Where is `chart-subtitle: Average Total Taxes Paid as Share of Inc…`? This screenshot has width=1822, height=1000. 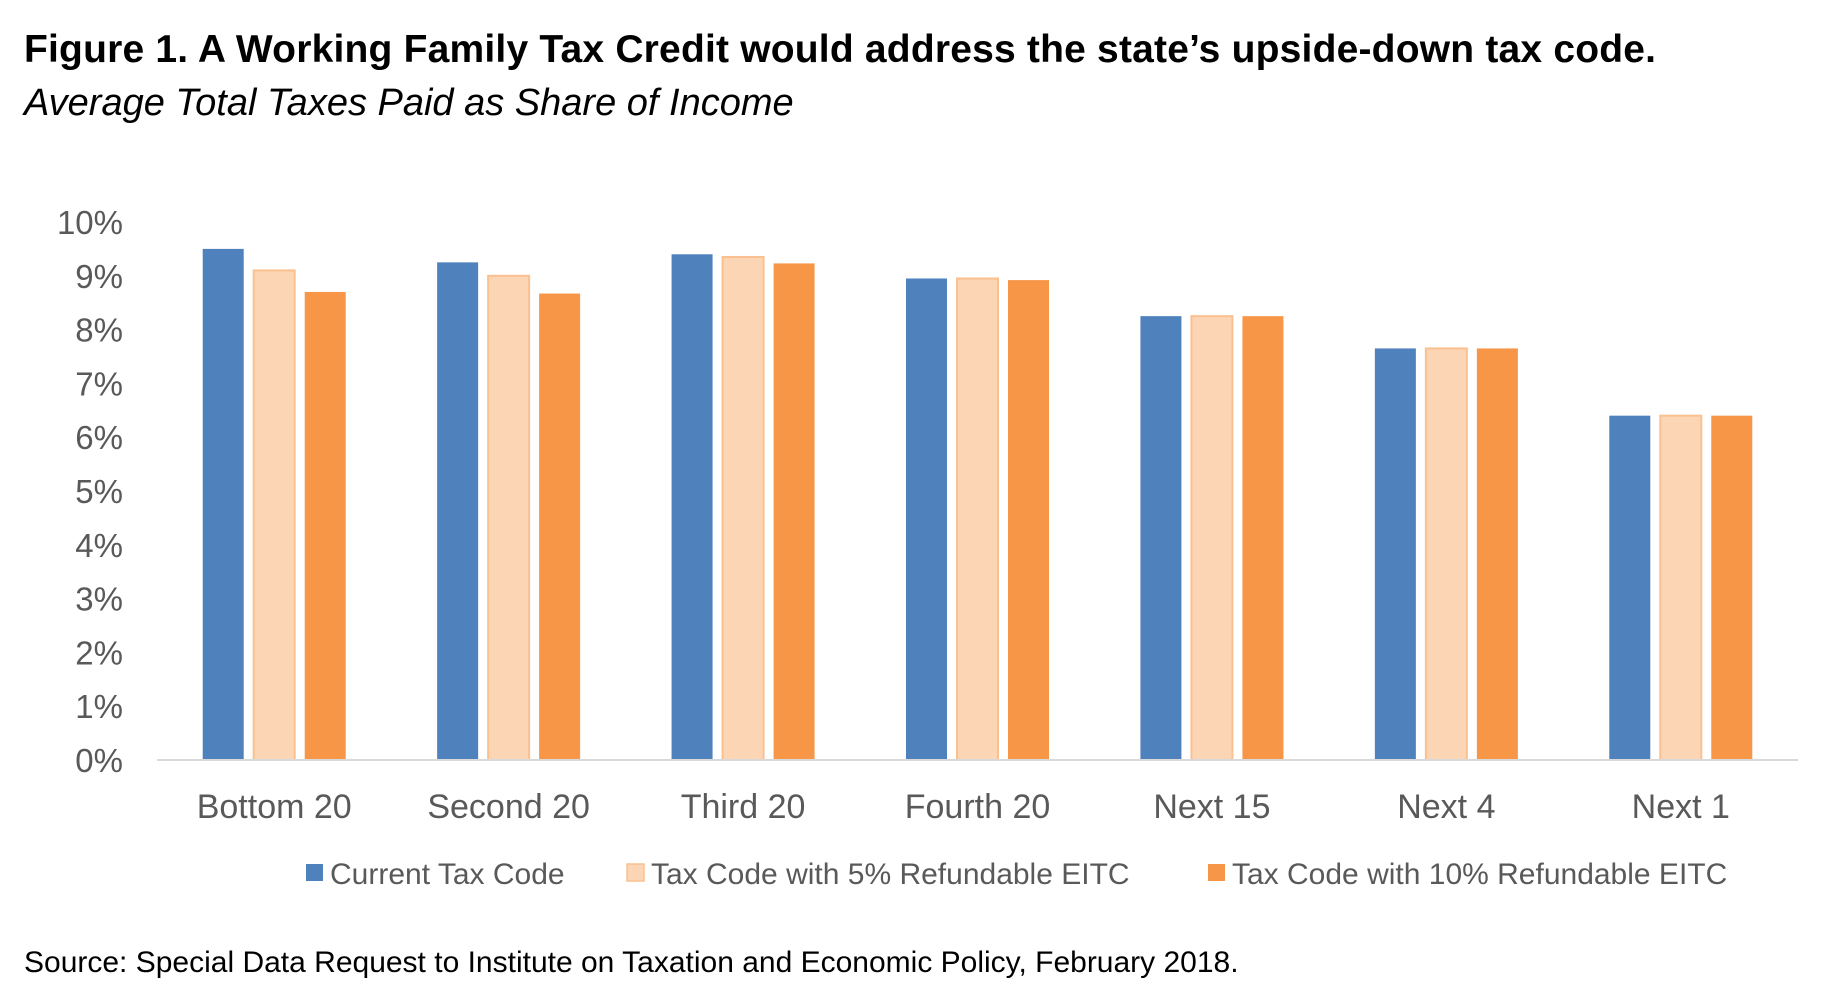
chart-subtitle: Average Total Taxes Paid as Share of Inc… is located at coordinates (409, 103).